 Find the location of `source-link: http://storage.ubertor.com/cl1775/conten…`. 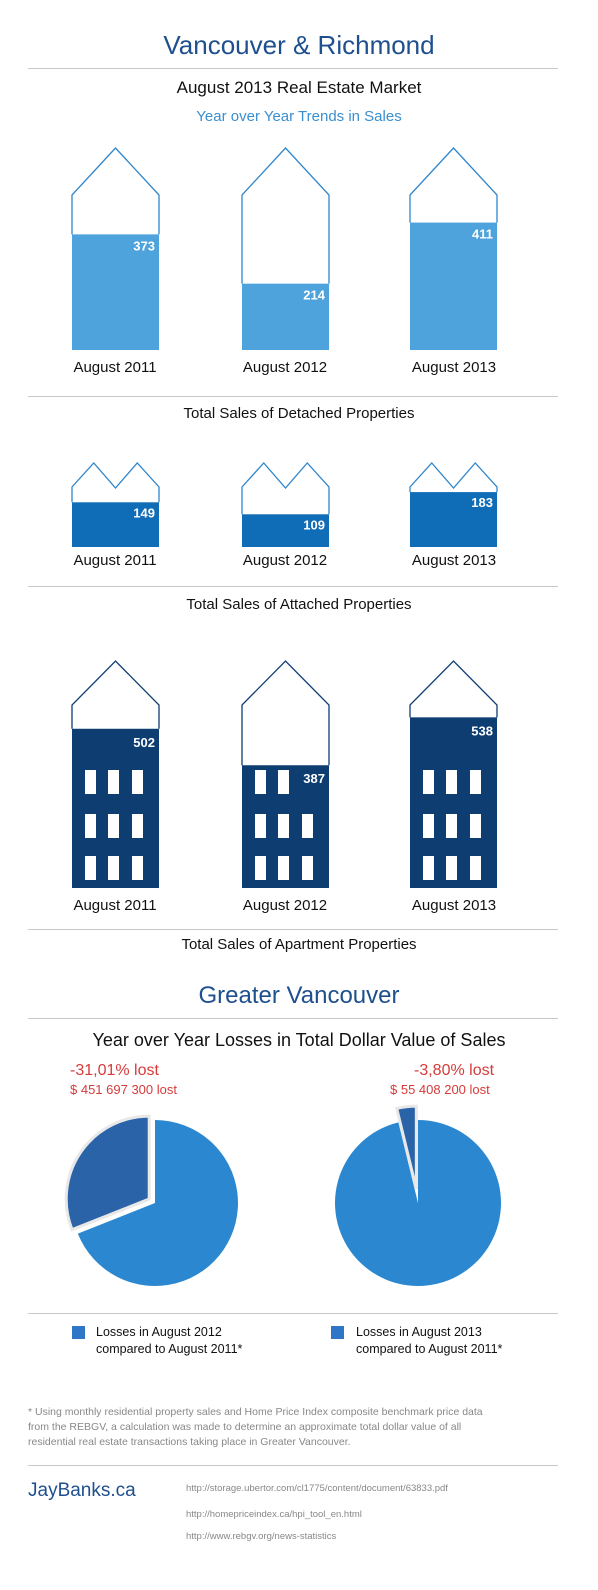

source-link: http://storage.ubertor.com/cl1775/conten… is located at coordinates (317, 1488).